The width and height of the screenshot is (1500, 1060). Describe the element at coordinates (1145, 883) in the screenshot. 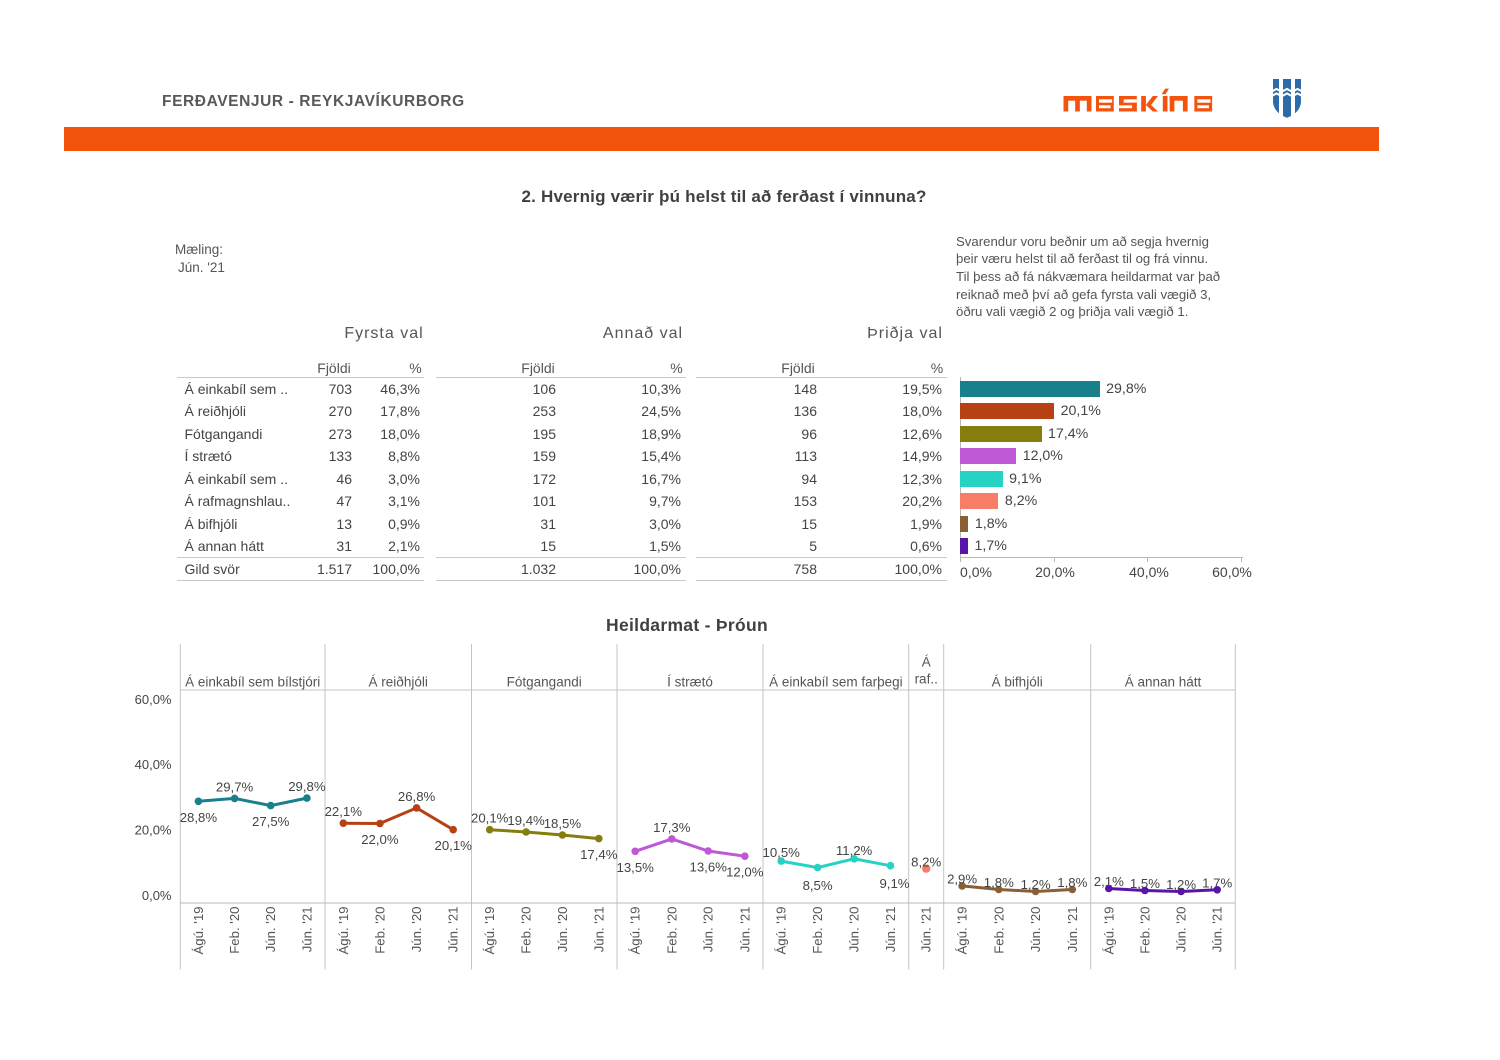

I see `svg-text: 1,5%` at that location.